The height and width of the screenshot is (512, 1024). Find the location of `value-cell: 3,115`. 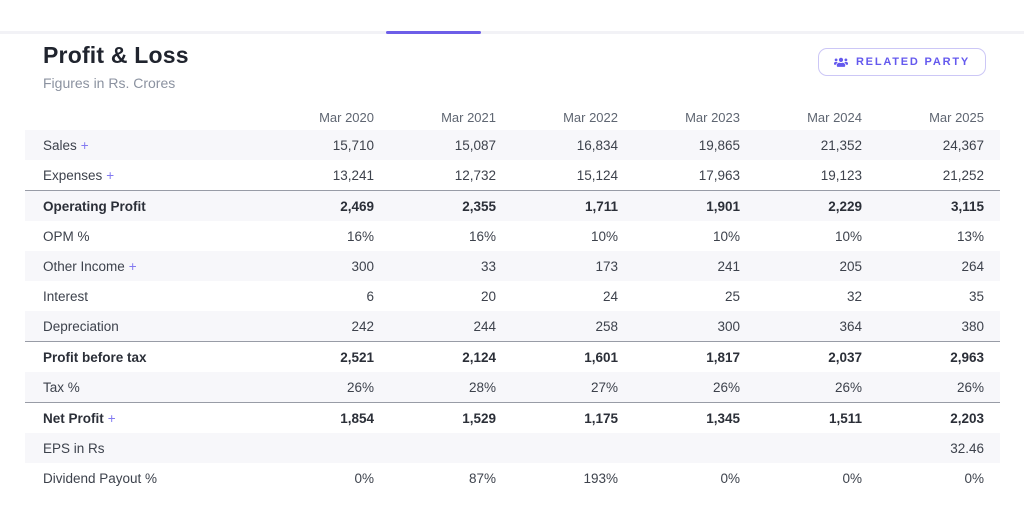

value-cell: 3,115 is located at coordinates (939, 205).